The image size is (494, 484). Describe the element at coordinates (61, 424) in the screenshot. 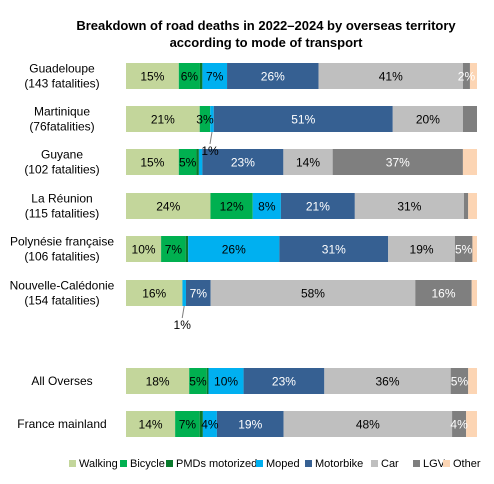

I see `category-label: France mainland` at that location.